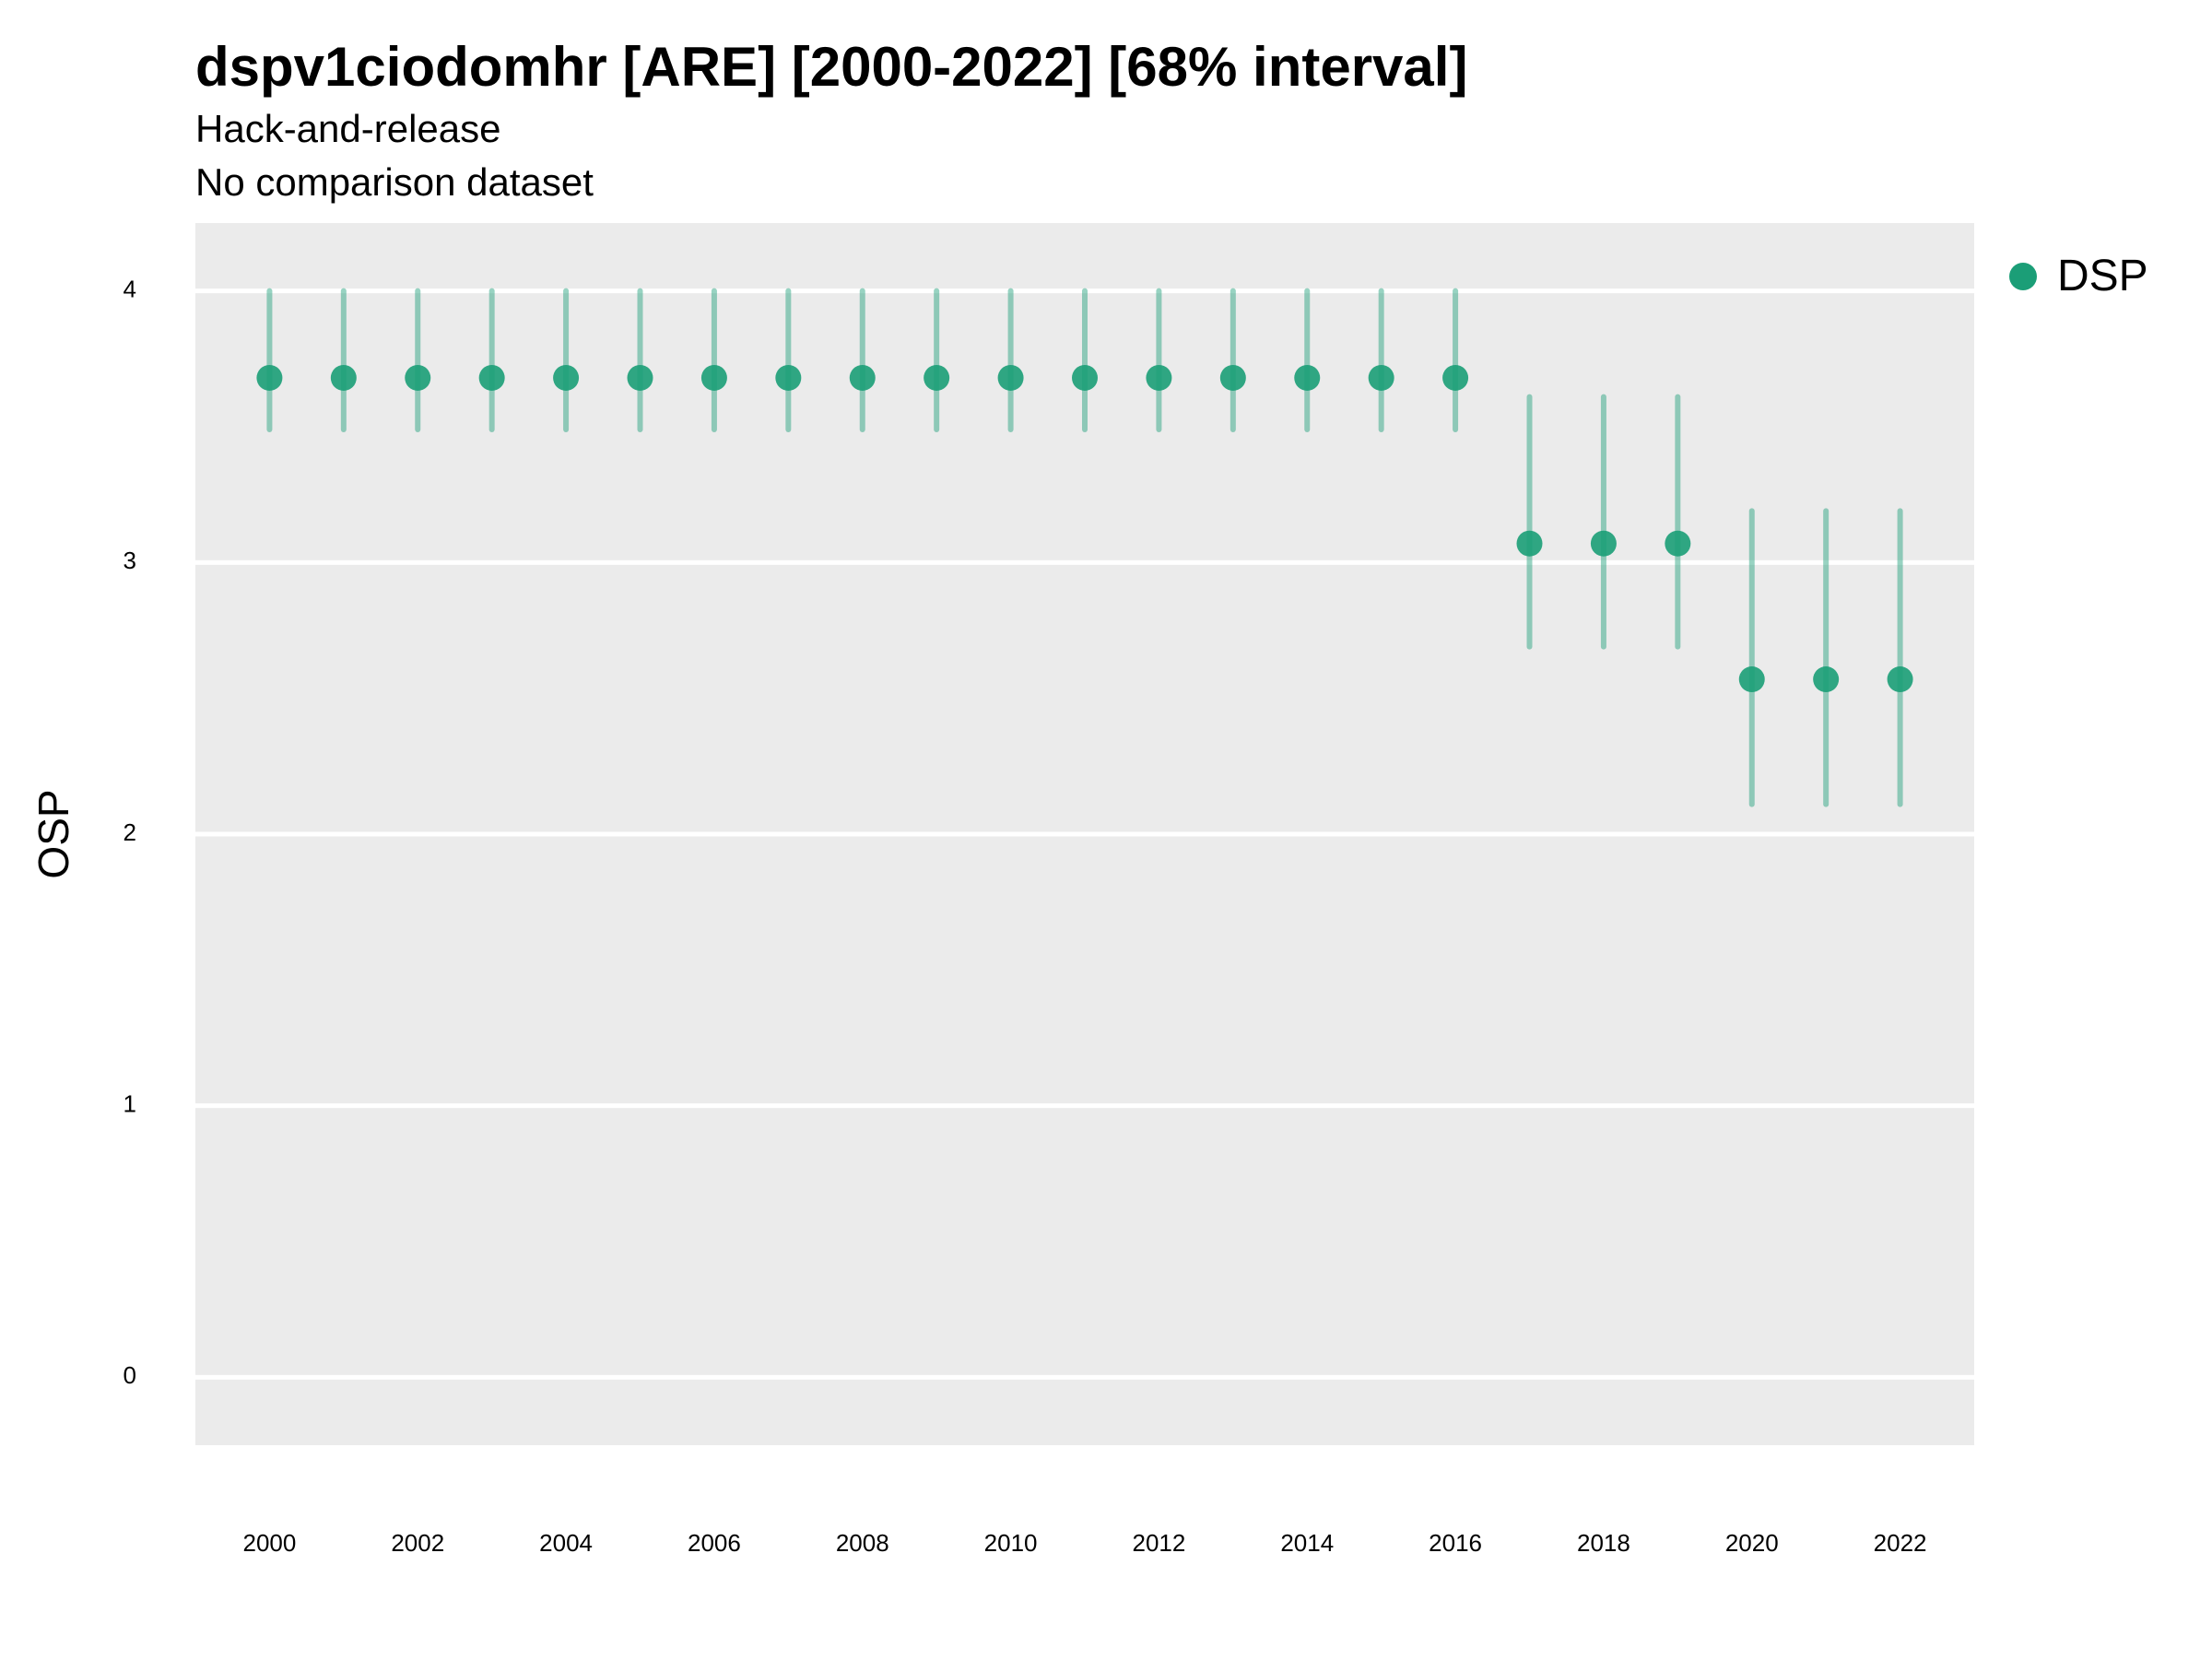  Describe the element at coordinates (130, 1375) in the screenshot. I see `y-tick-label: 0` at that location.